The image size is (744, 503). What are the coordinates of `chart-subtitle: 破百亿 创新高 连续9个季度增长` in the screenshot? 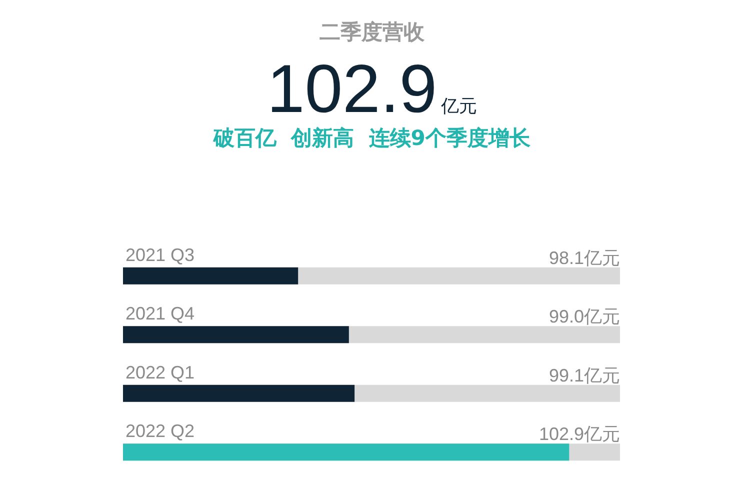 It's located at (372, 138).